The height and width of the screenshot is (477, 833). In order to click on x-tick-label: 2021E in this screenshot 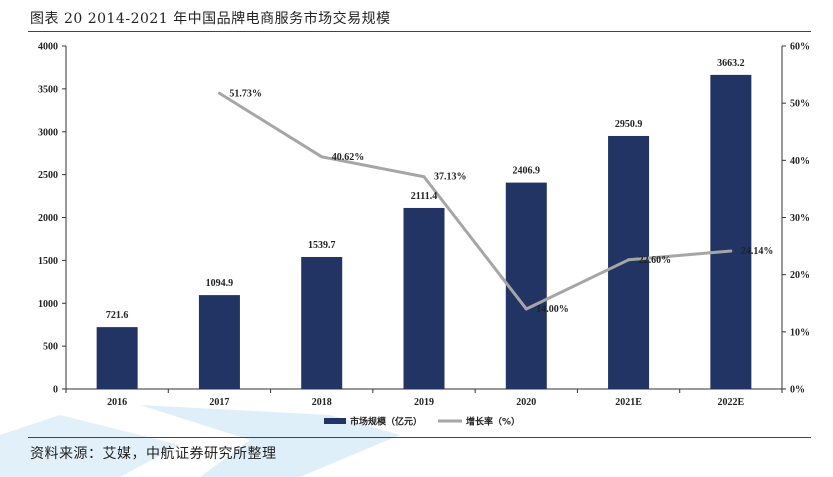, I will do `click(628, 402)`.